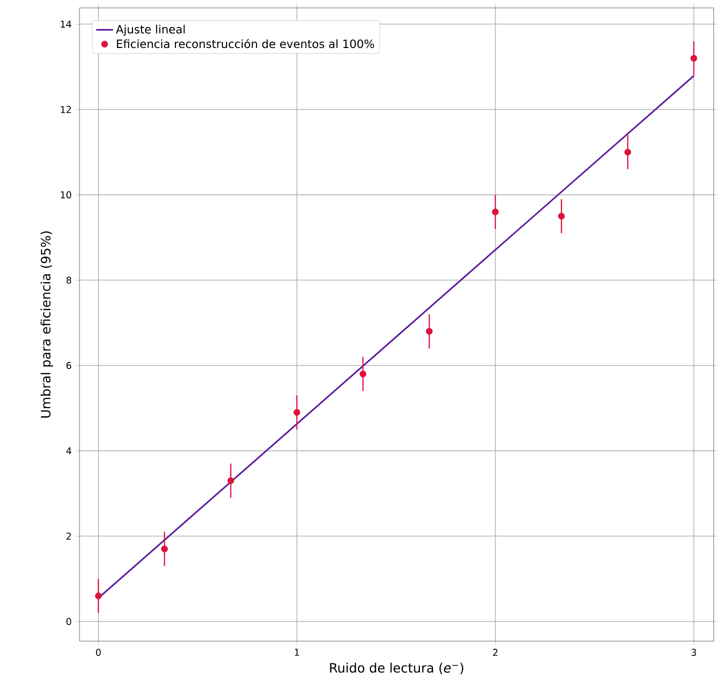 The image size is (718, 698). Describe the element at coordinates (69, 450) in the screenshot. I see `y-tick-label: 4` at that location.